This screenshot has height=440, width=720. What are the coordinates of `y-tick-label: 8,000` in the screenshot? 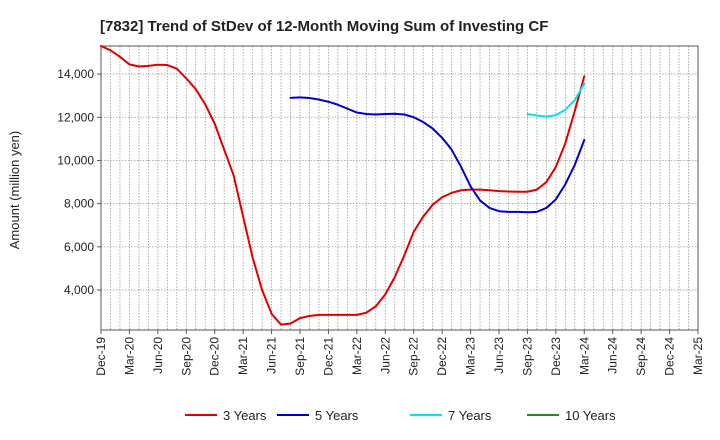 It's located at (79, 204).